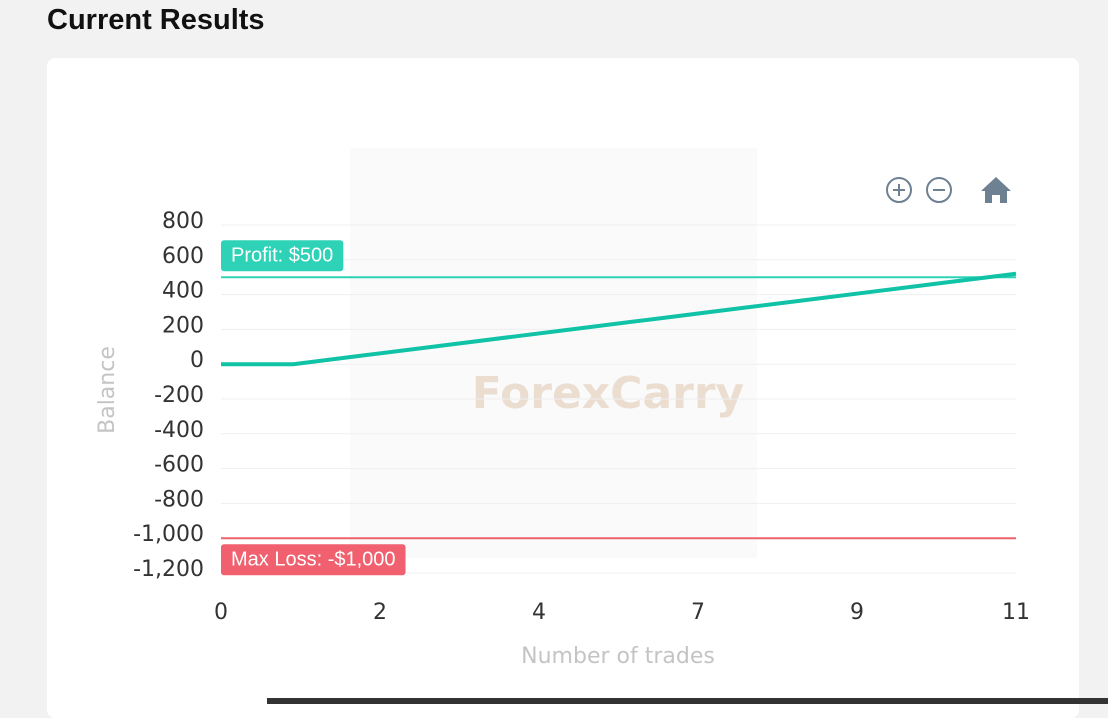 The height and width of the screenshot is (718, 1108). What do you see at coordinates (179, 499) in the screenshot?
I see `y-tick-label: -800` at bounding box center [179, 499].